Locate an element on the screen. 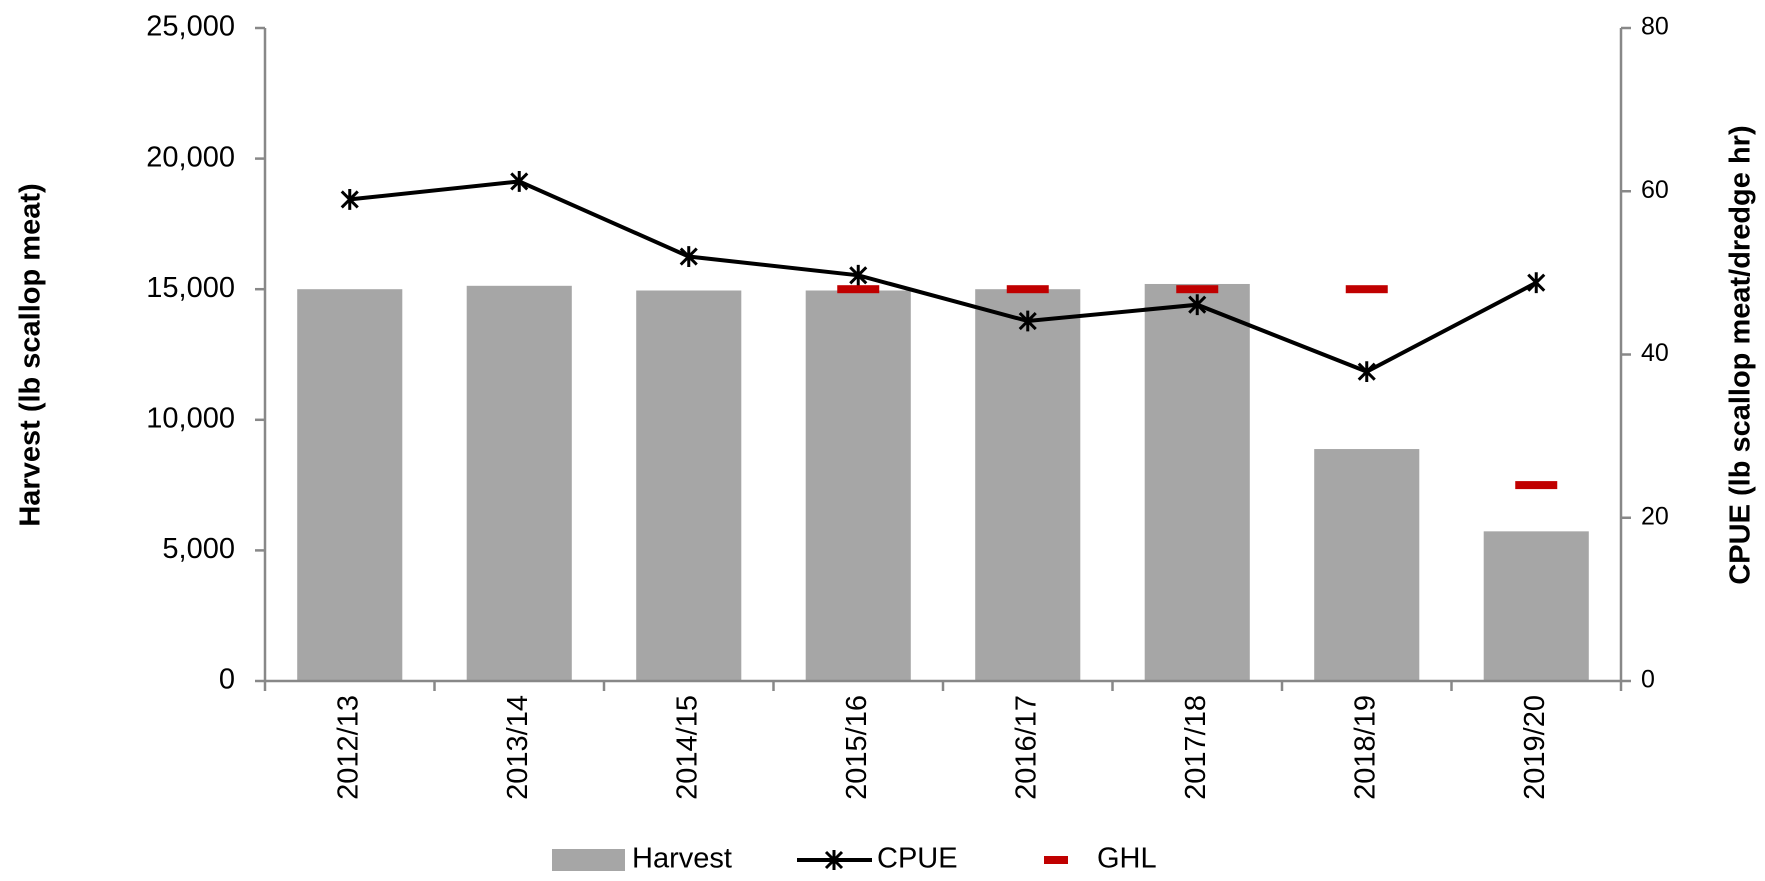 The image size is (1765, 881). x-tick-label: 2015/16 is located at coordinates (857, 747).